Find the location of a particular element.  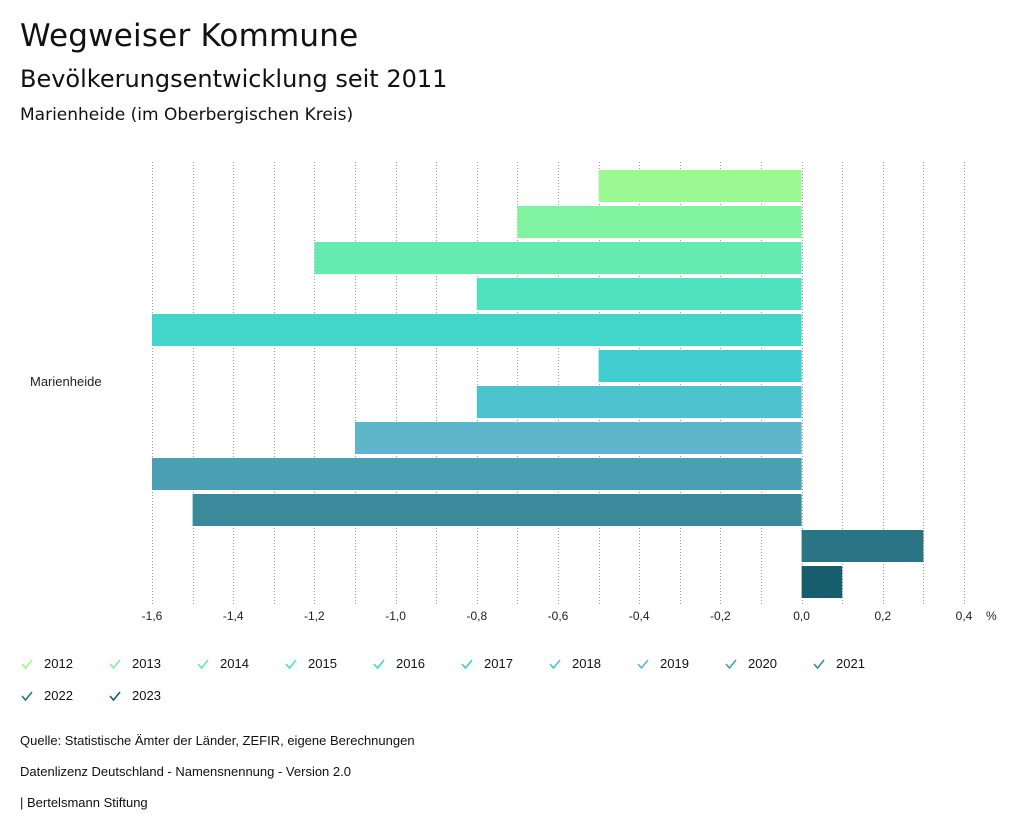

x-tick-label: -1,2 is located at coordinates (314, 616).